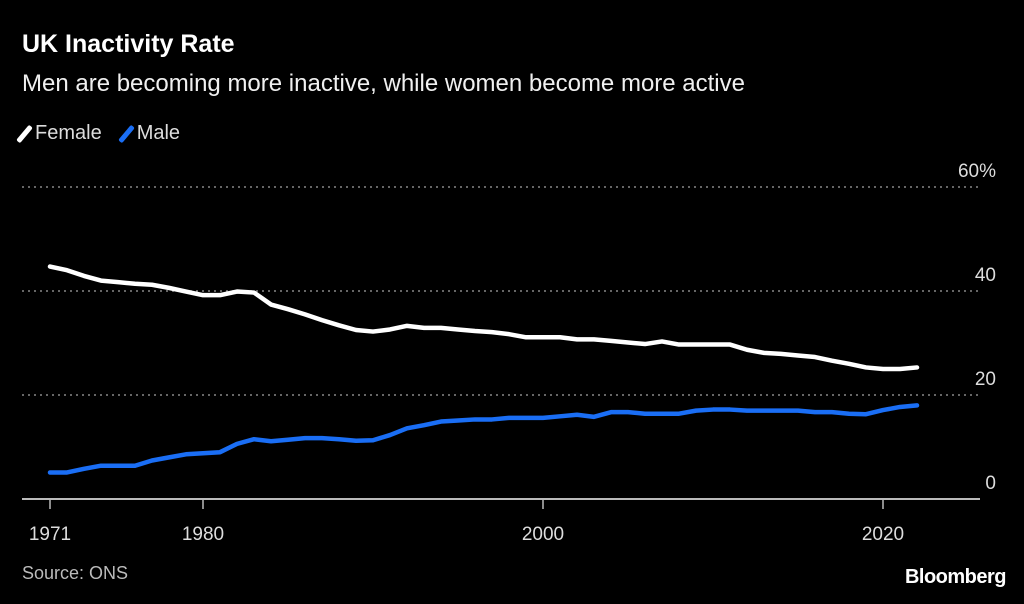  I want to click on x-tick-label: 1971, so click(50, 534).